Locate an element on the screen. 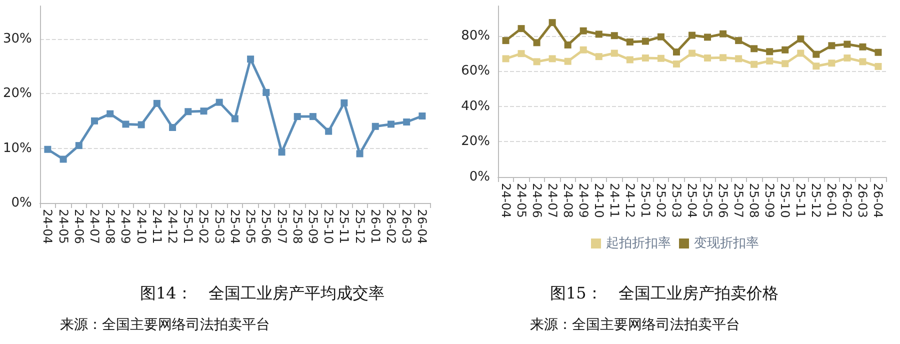 This screenshot has width=900, height=344. x-tick-label: 25-05 is located at coordinates (707, 200).